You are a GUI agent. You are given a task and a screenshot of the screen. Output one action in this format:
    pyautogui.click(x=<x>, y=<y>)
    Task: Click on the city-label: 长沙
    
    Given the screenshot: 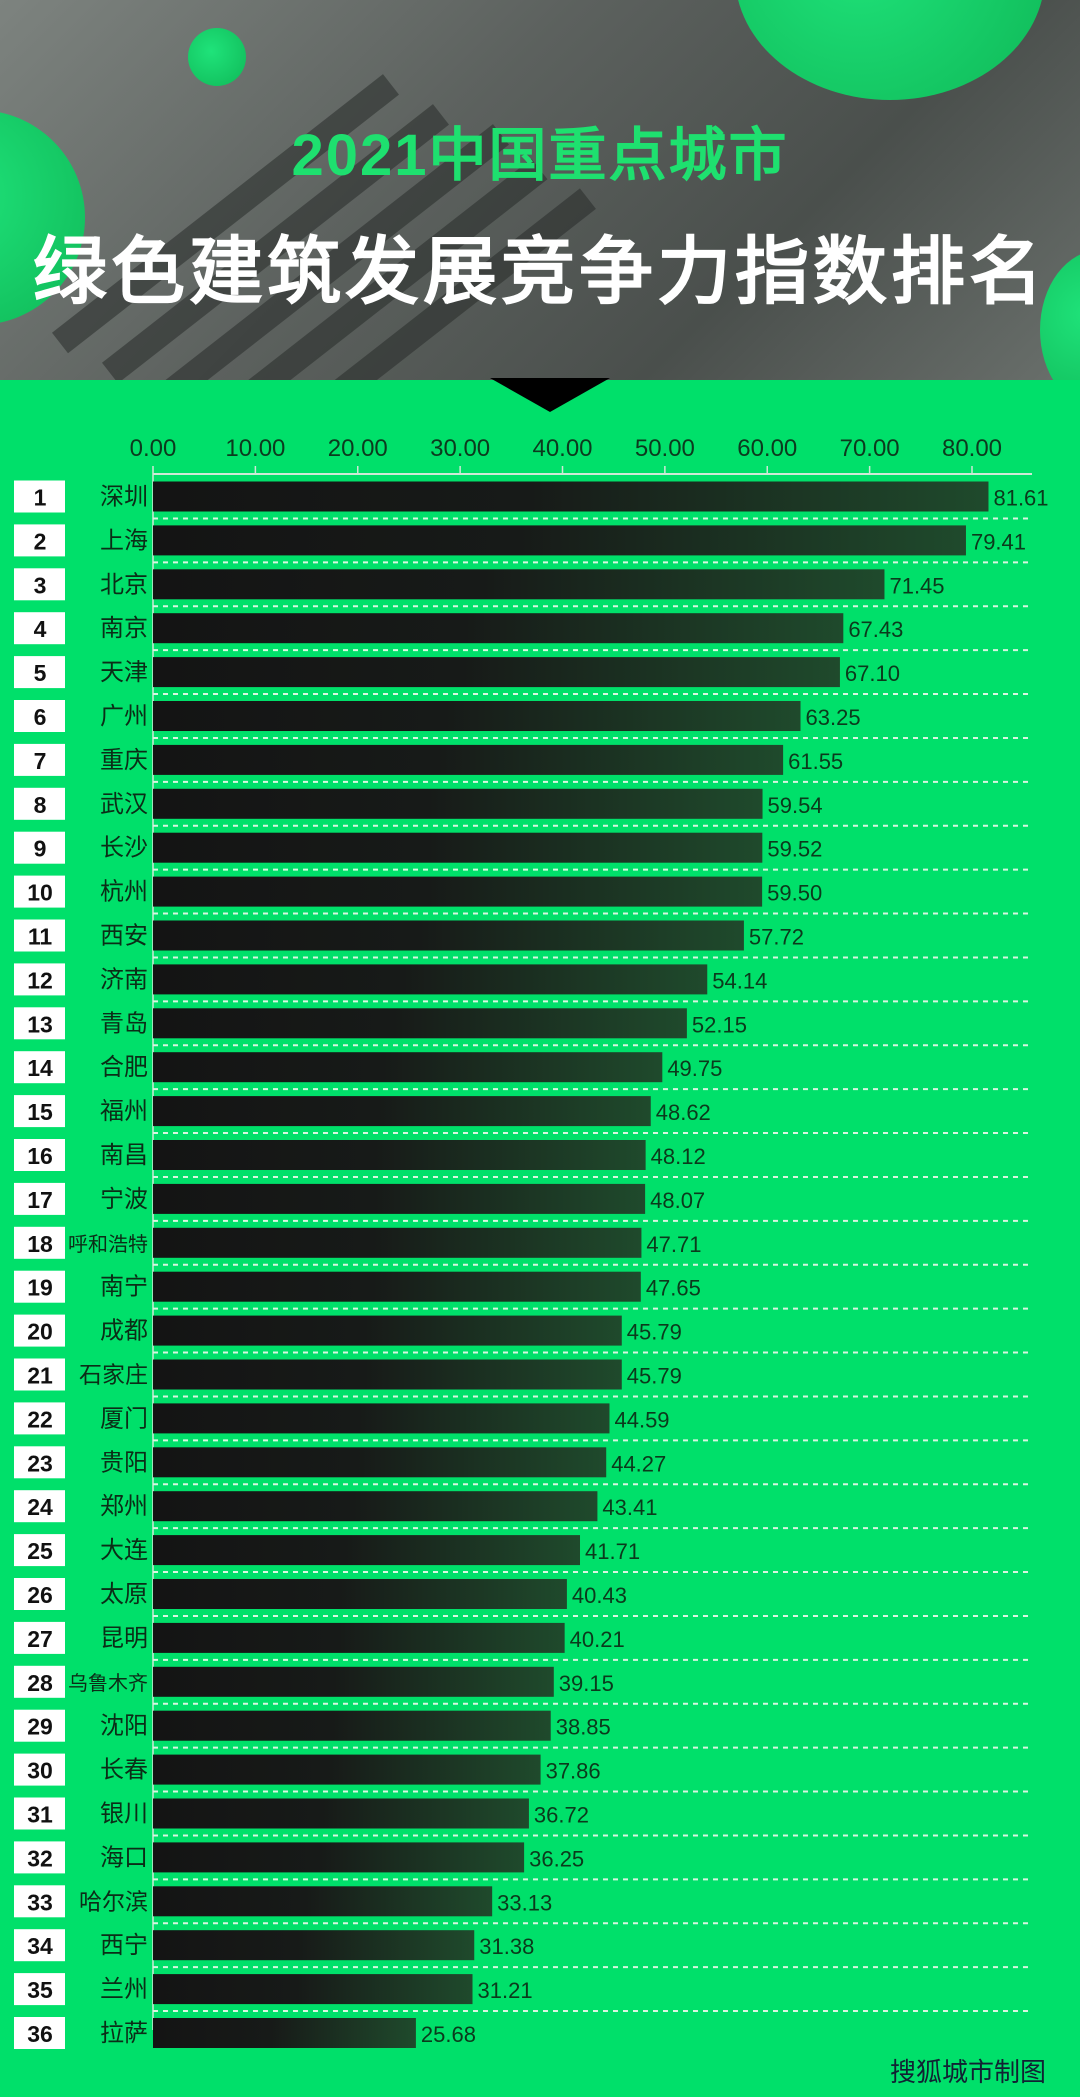 What is the action you would take?
    pyautogui.click(x=124, y=848)
    